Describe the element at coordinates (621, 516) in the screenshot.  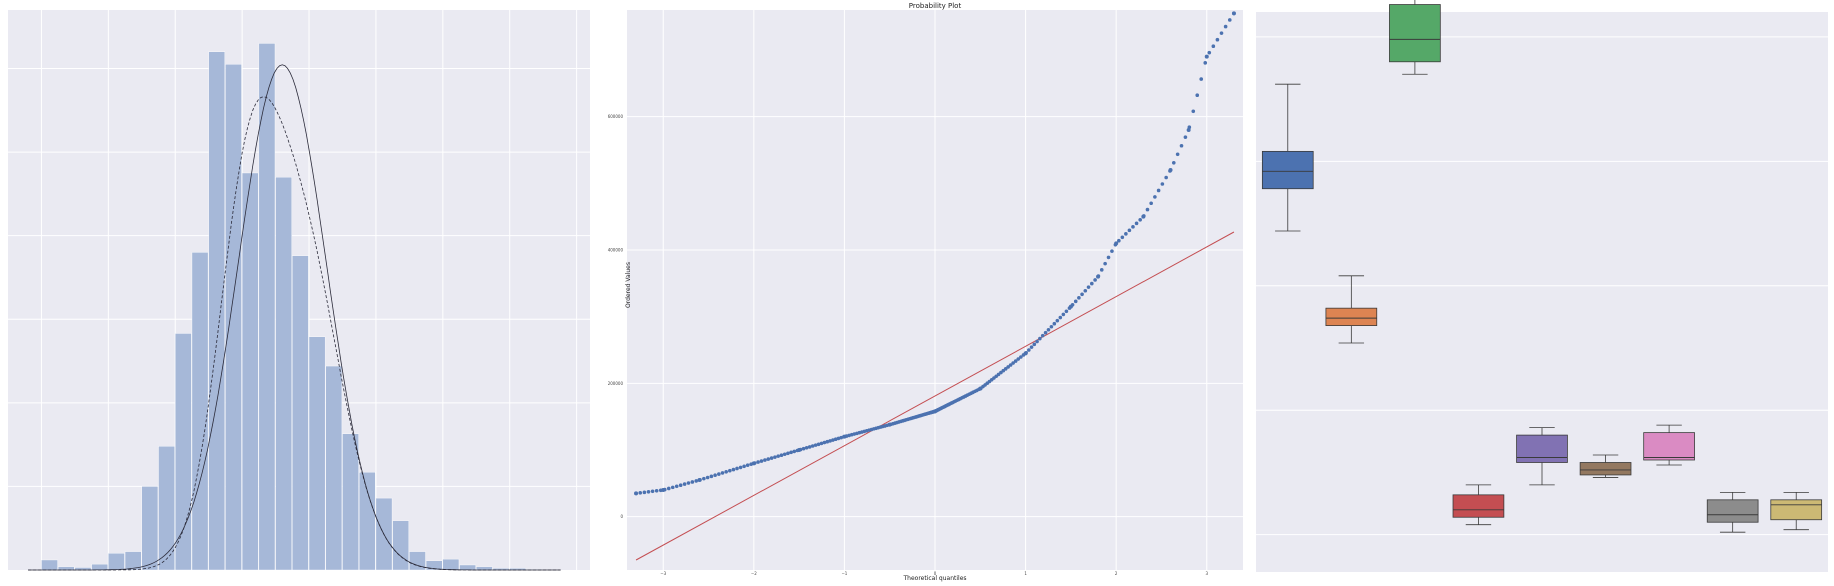
I see `probability-plot-ytick-label: 0` at that location.